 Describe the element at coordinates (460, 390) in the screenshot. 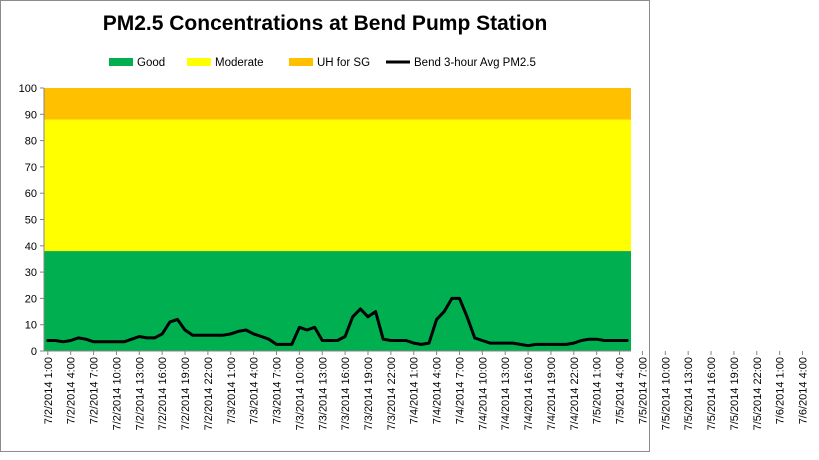

I see `x-tick-label: 7/4/2014 7:00` at that location.